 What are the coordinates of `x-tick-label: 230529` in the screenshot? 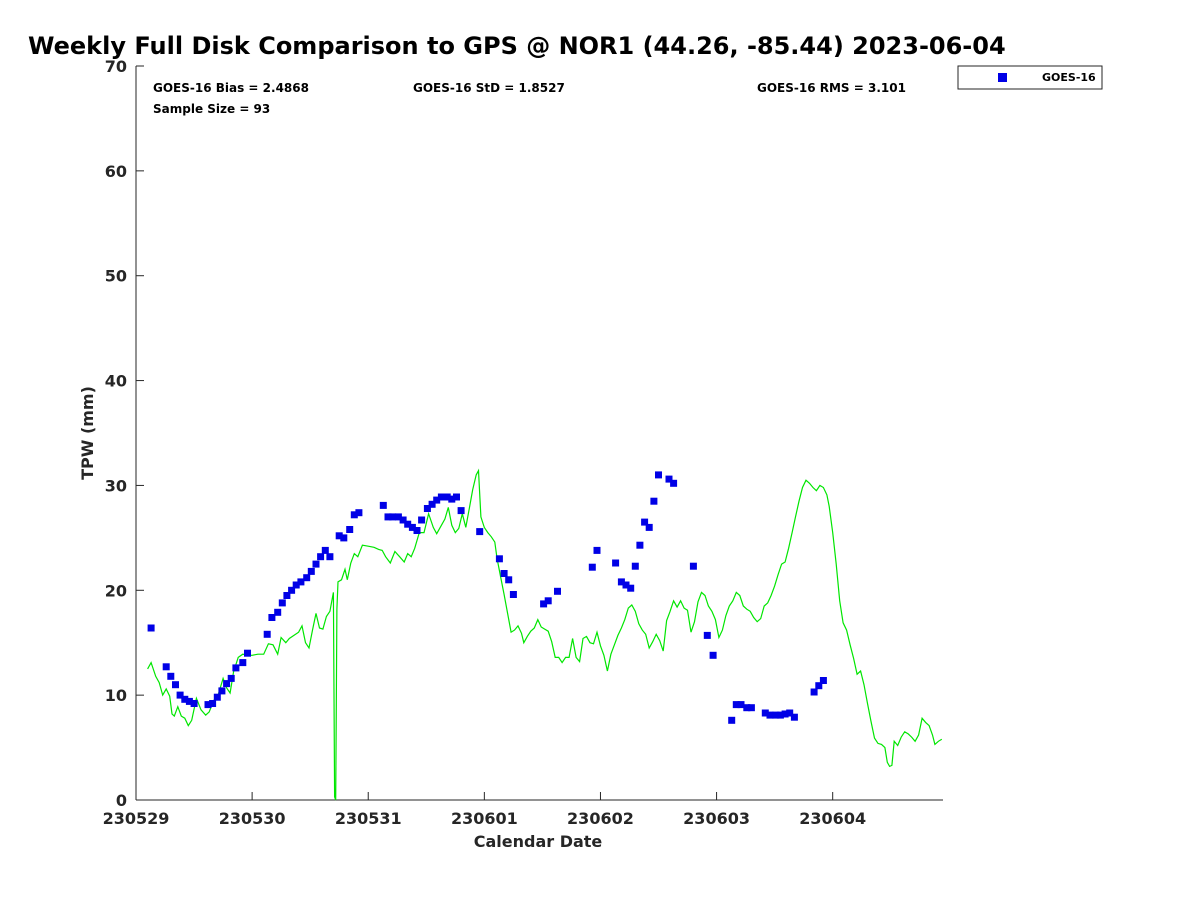 It's located at (136, 818).